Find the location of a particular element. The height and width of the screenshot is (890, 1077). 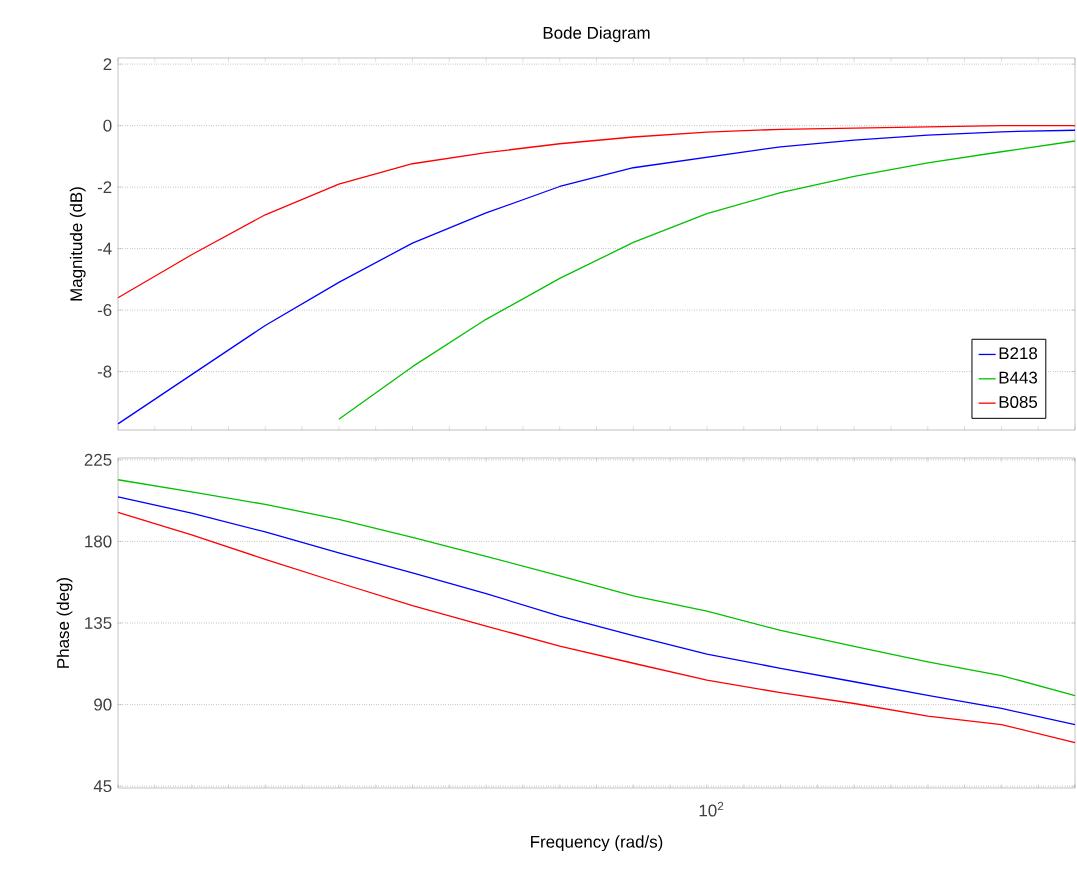

text: 10$^{2}$ is located at coordinates (711, 809).